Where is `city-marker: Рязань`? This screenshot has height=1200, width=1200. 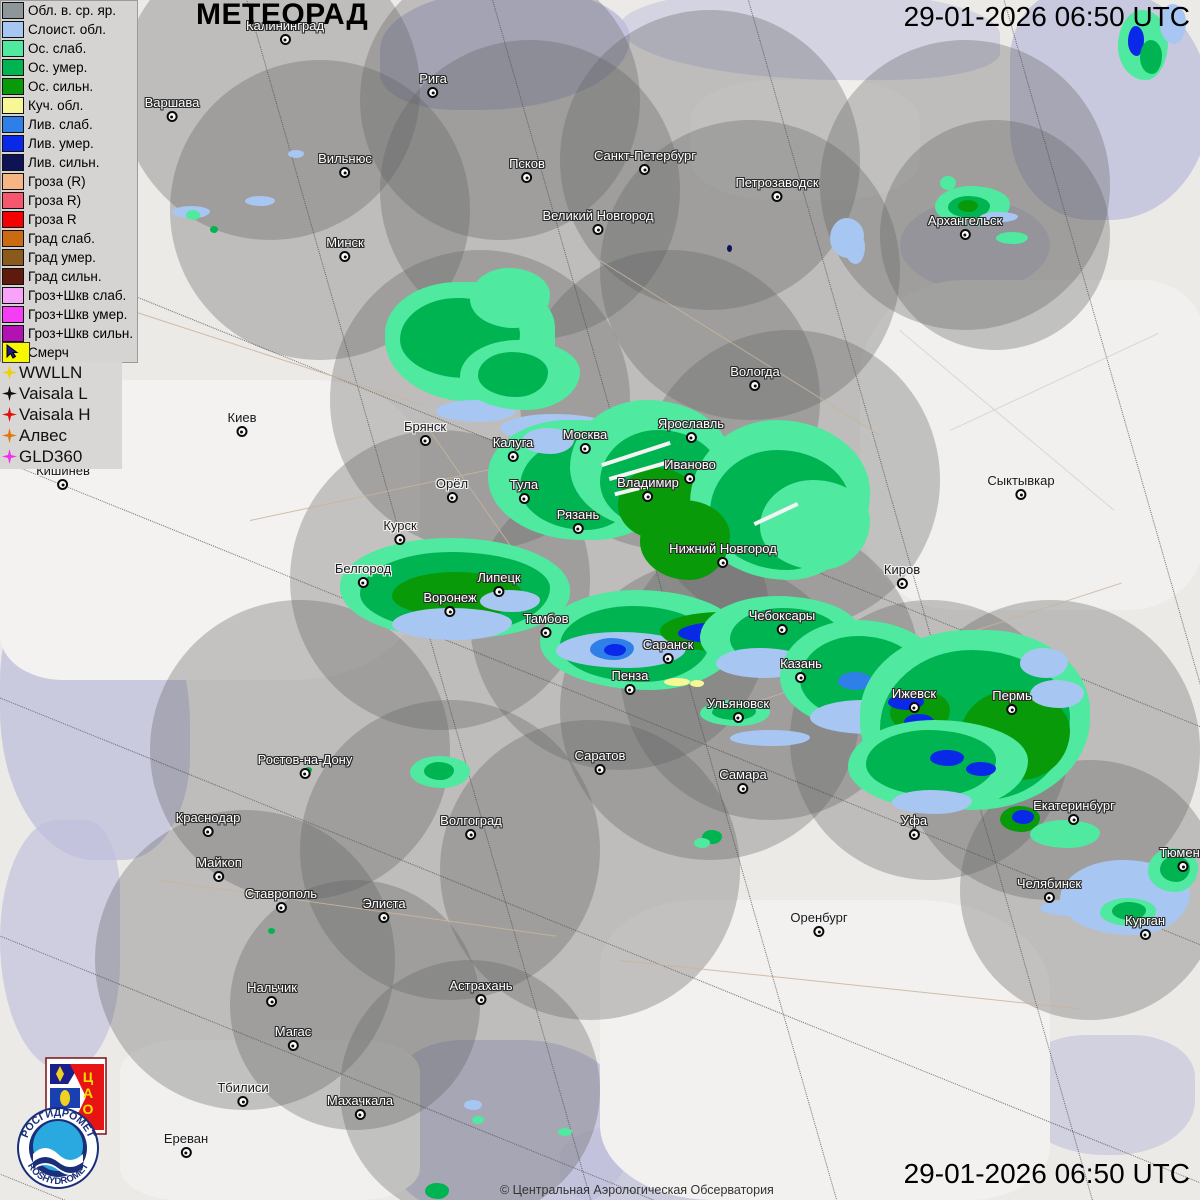 city-marker: Рязань is located at coordinates (578, 521).